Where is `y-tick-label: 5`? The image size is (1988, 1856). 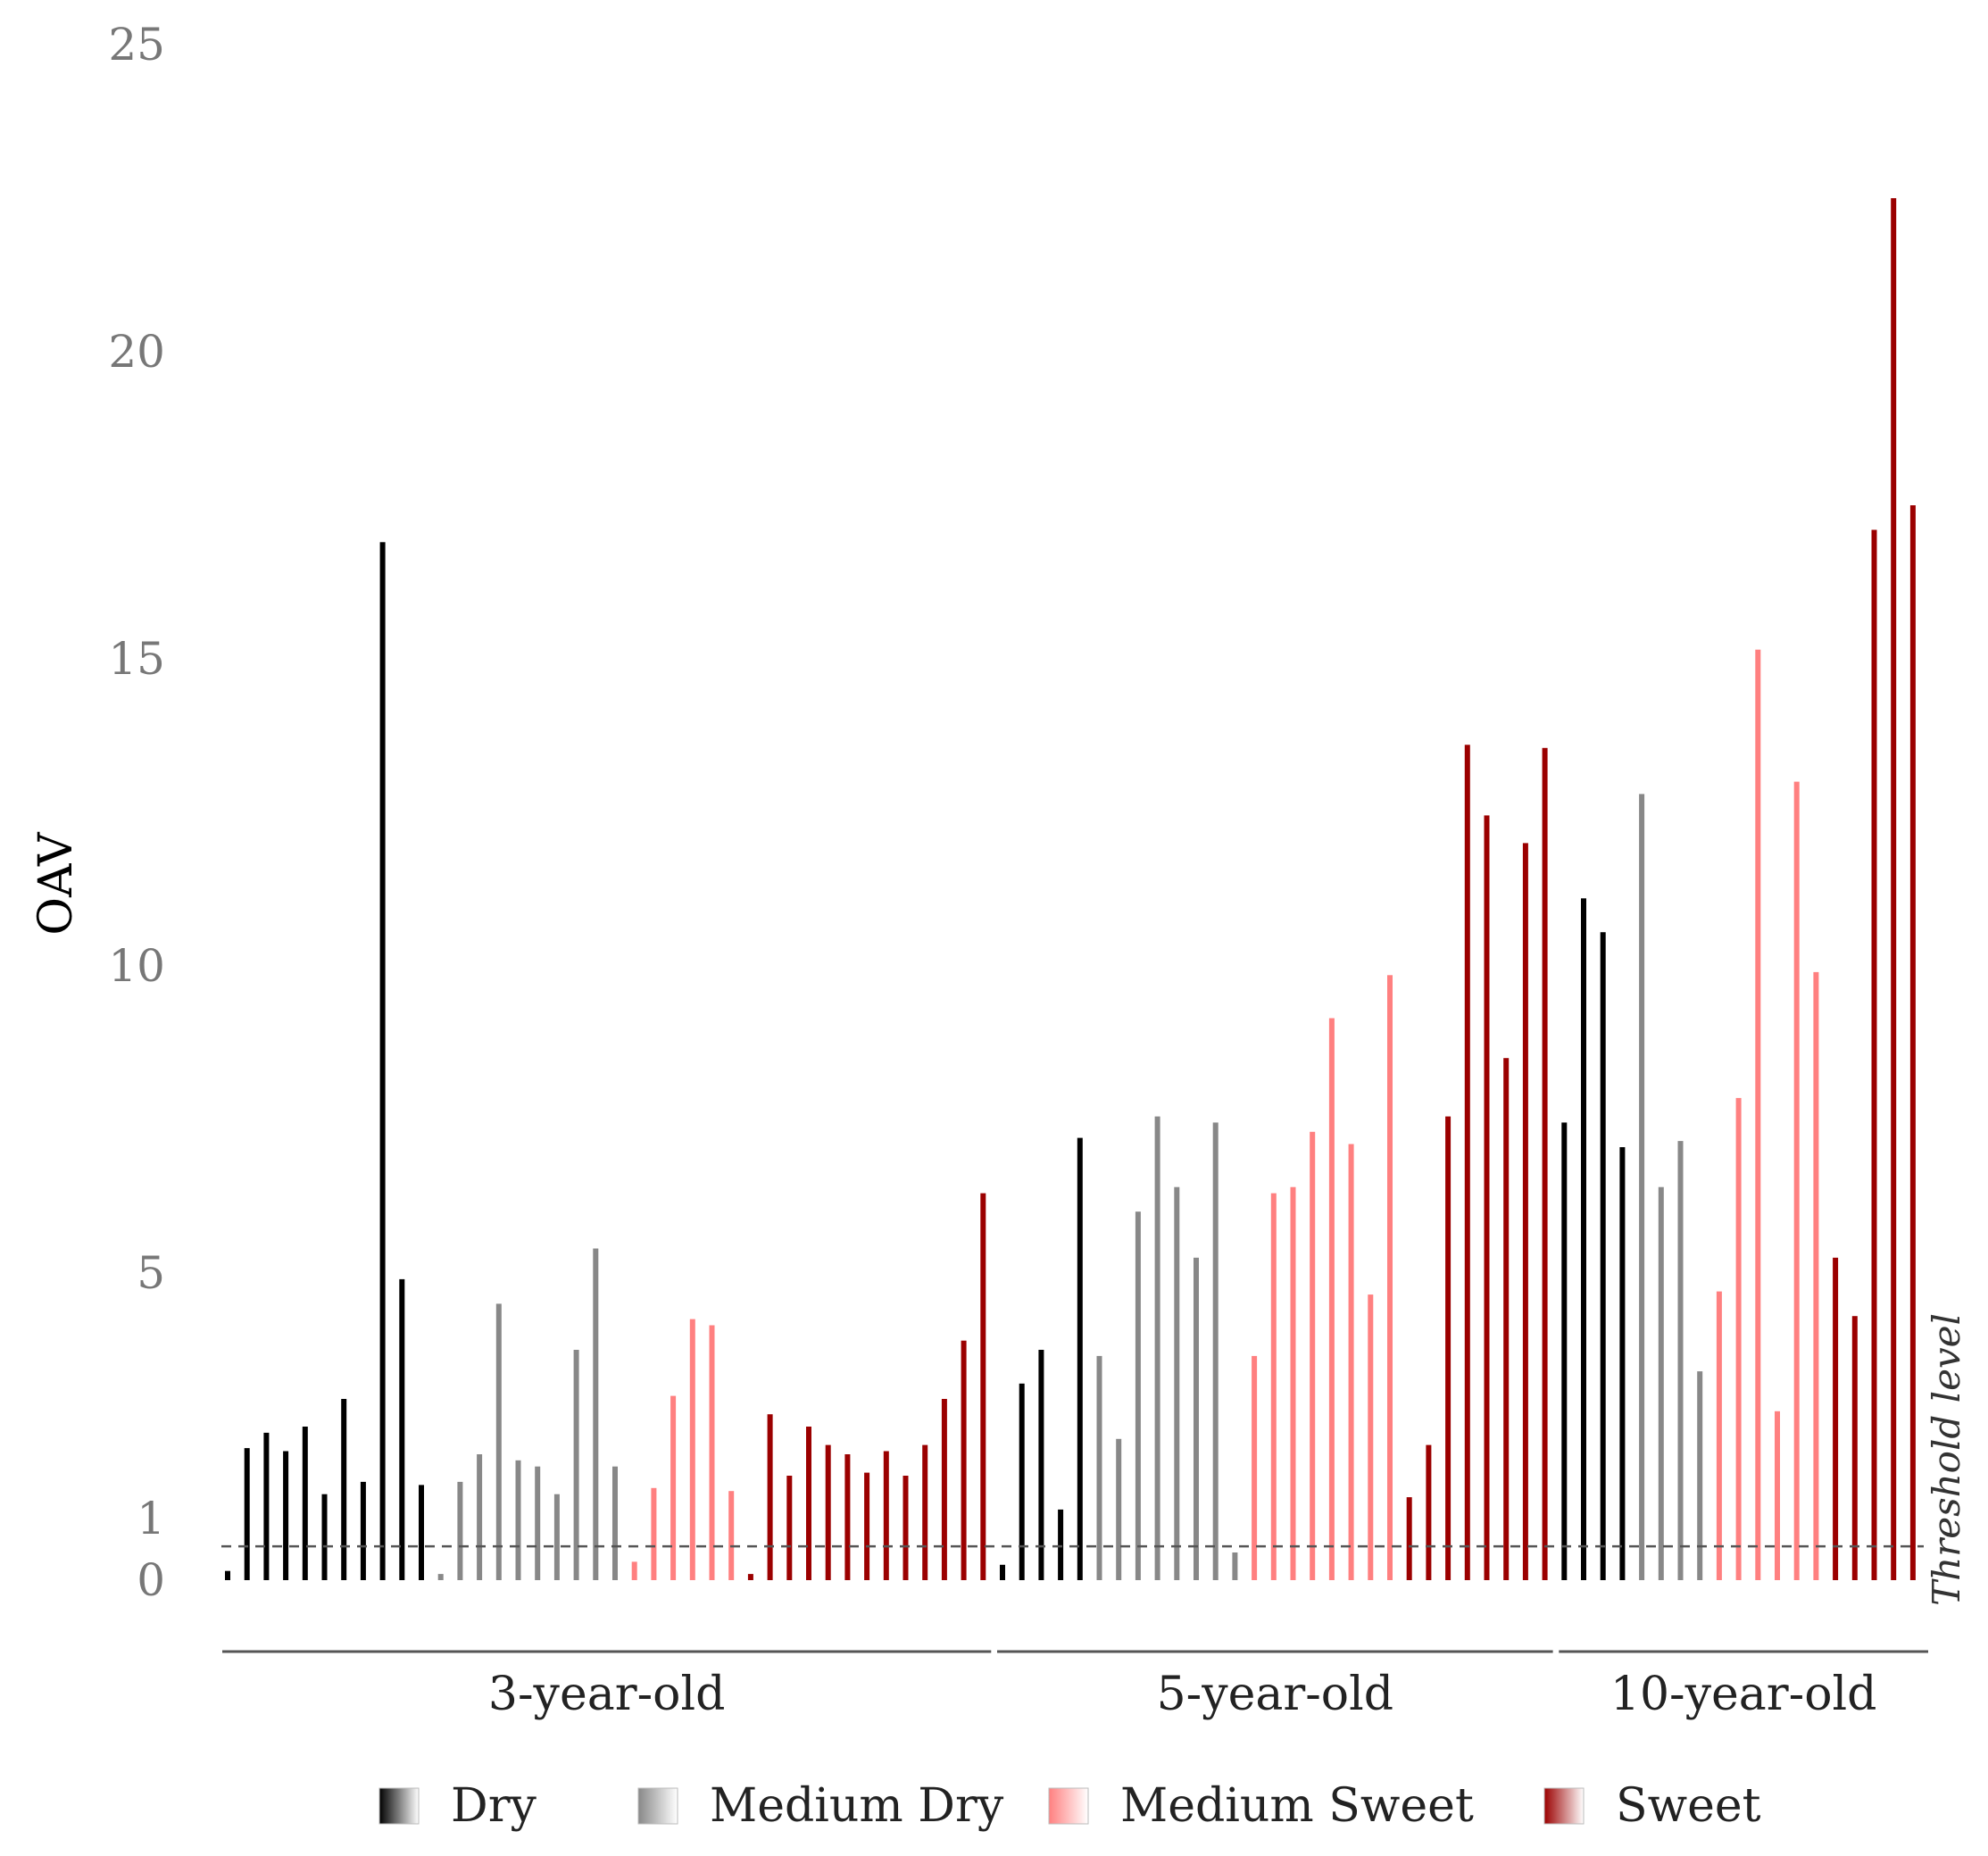
y-tick-label: 5 is located at coordinates (151, 1273).